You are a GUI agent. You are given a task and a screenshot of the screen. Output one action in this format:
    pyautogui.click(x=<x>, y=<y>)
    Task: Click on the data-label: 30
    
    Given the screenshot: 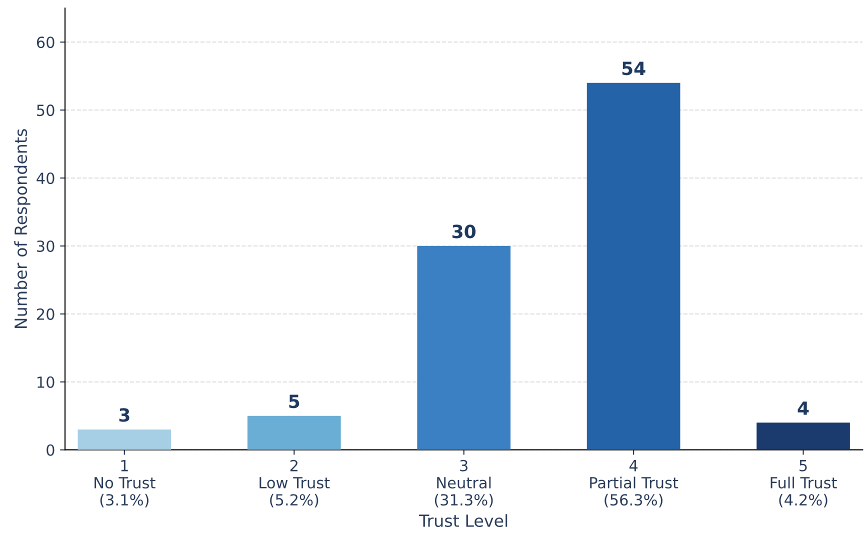 What is the action you would take?
    pyautogui.click(x=464, y=231)
    